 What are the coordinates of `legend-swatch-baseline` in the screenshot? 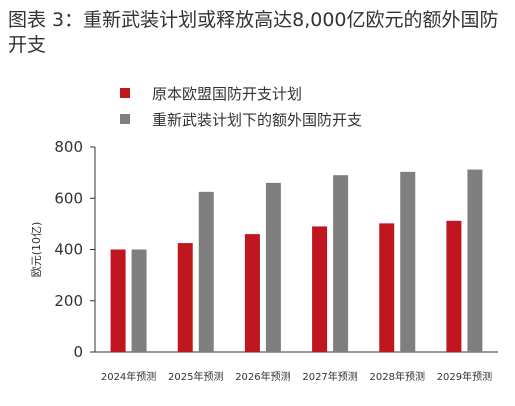 It's located at (125, 93).